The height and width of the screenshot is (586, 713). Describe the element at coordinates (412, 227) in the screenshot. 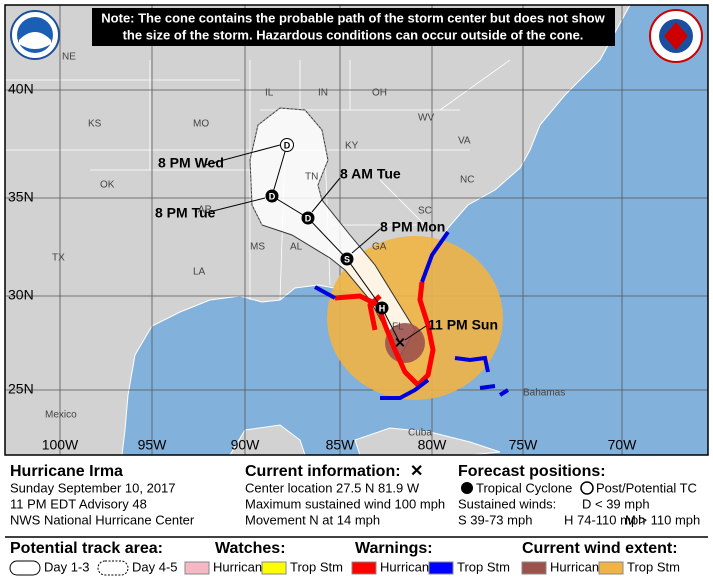

I see `point-label: 8 PM Mon` at that location.